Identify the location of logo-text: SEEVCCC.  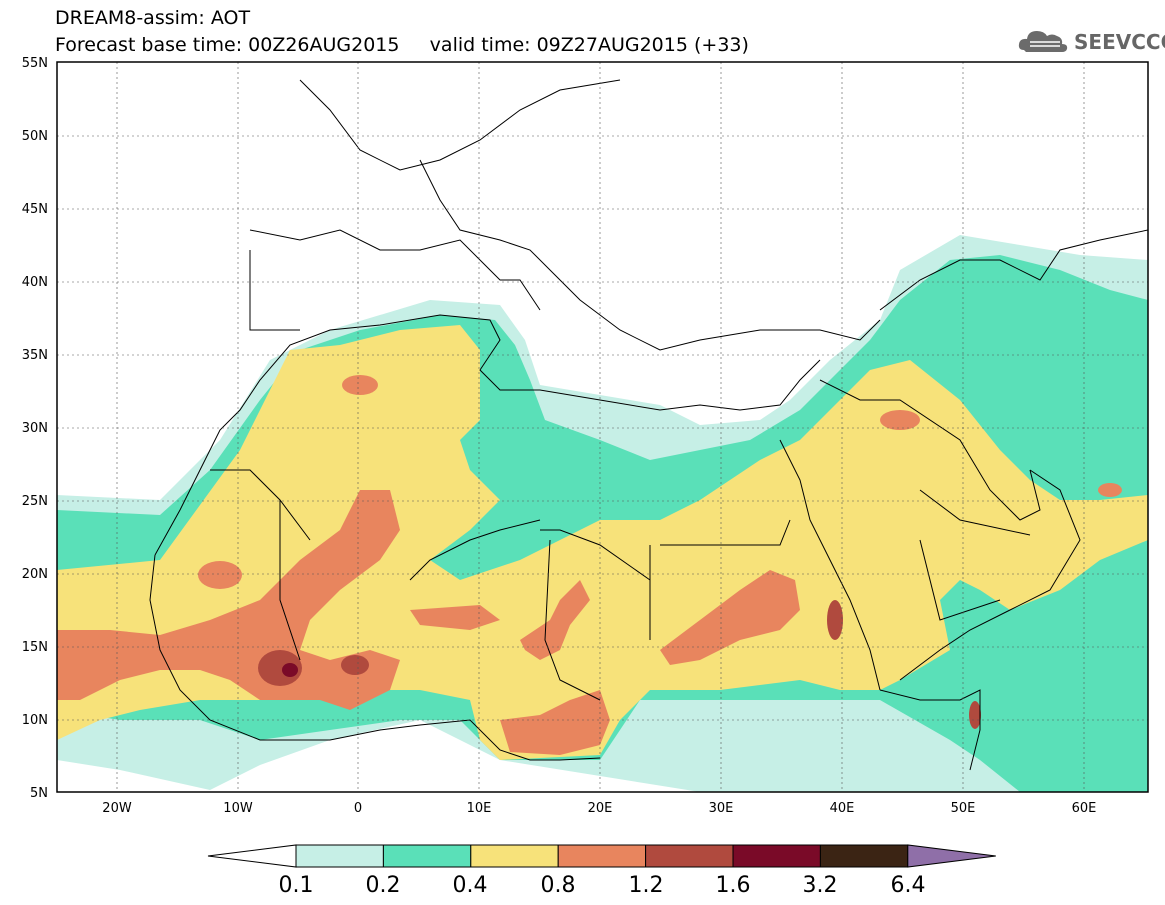
(1119, 42).